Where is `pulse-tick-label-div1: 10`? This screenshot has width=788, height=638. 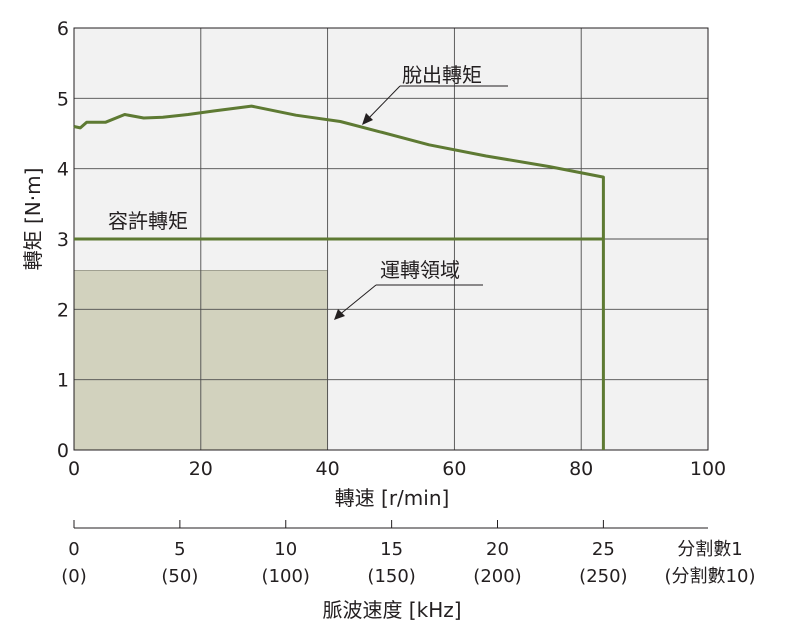 pulse-tick-label-div1: 10 is located at coordinates (285, 549).